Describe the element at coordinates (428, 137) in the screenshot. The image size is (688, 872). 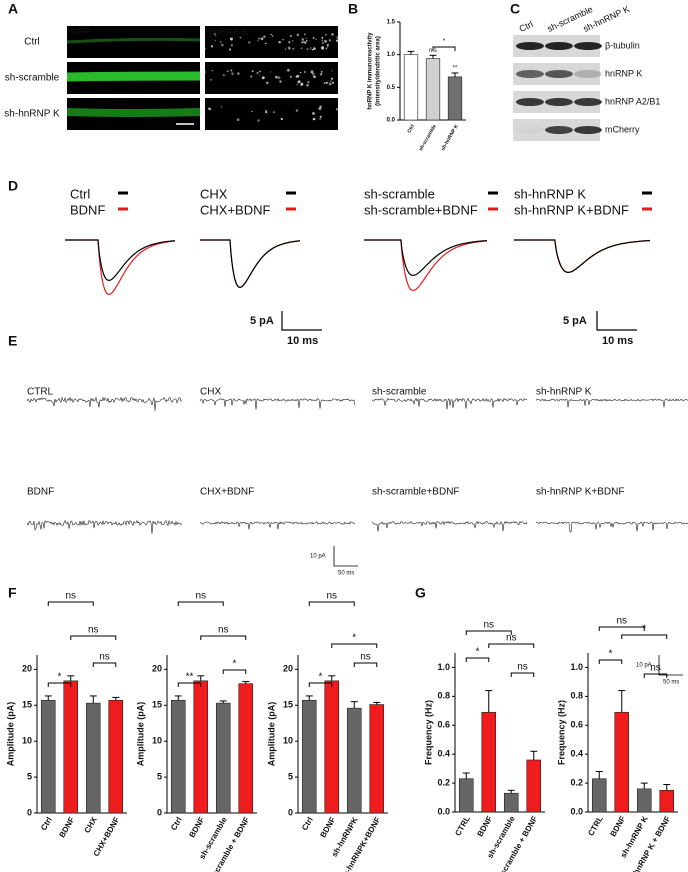
I see `x-tick-label: sh-scramble` at that location.